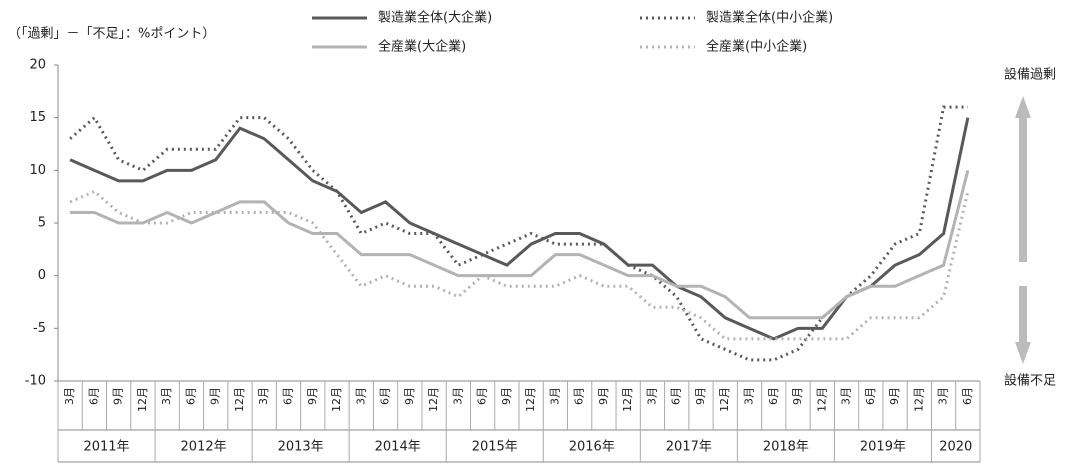 This screenshot has height=467, width=1067. I want to click on year-label: 2014年, so click(398, 447).